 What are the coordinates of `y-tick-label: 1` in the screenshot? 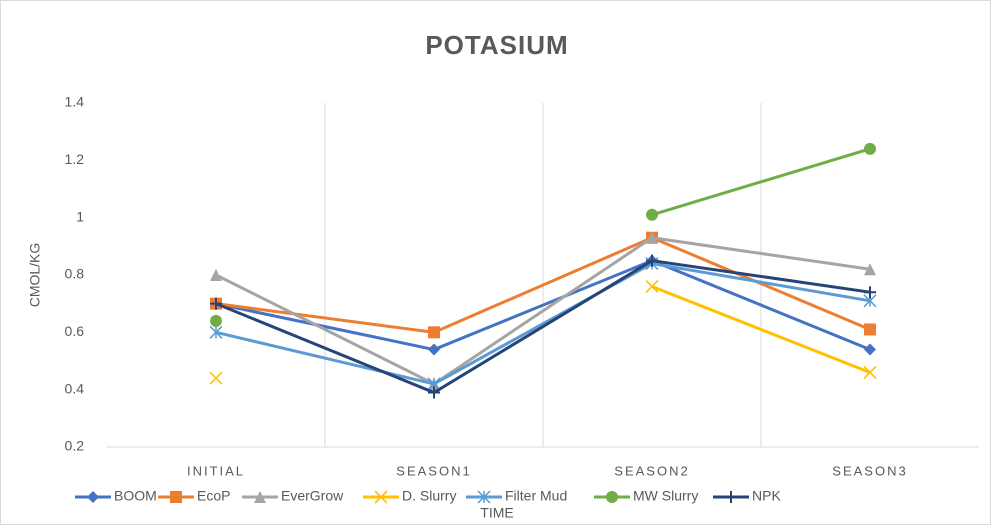 It's located at (80, 216).